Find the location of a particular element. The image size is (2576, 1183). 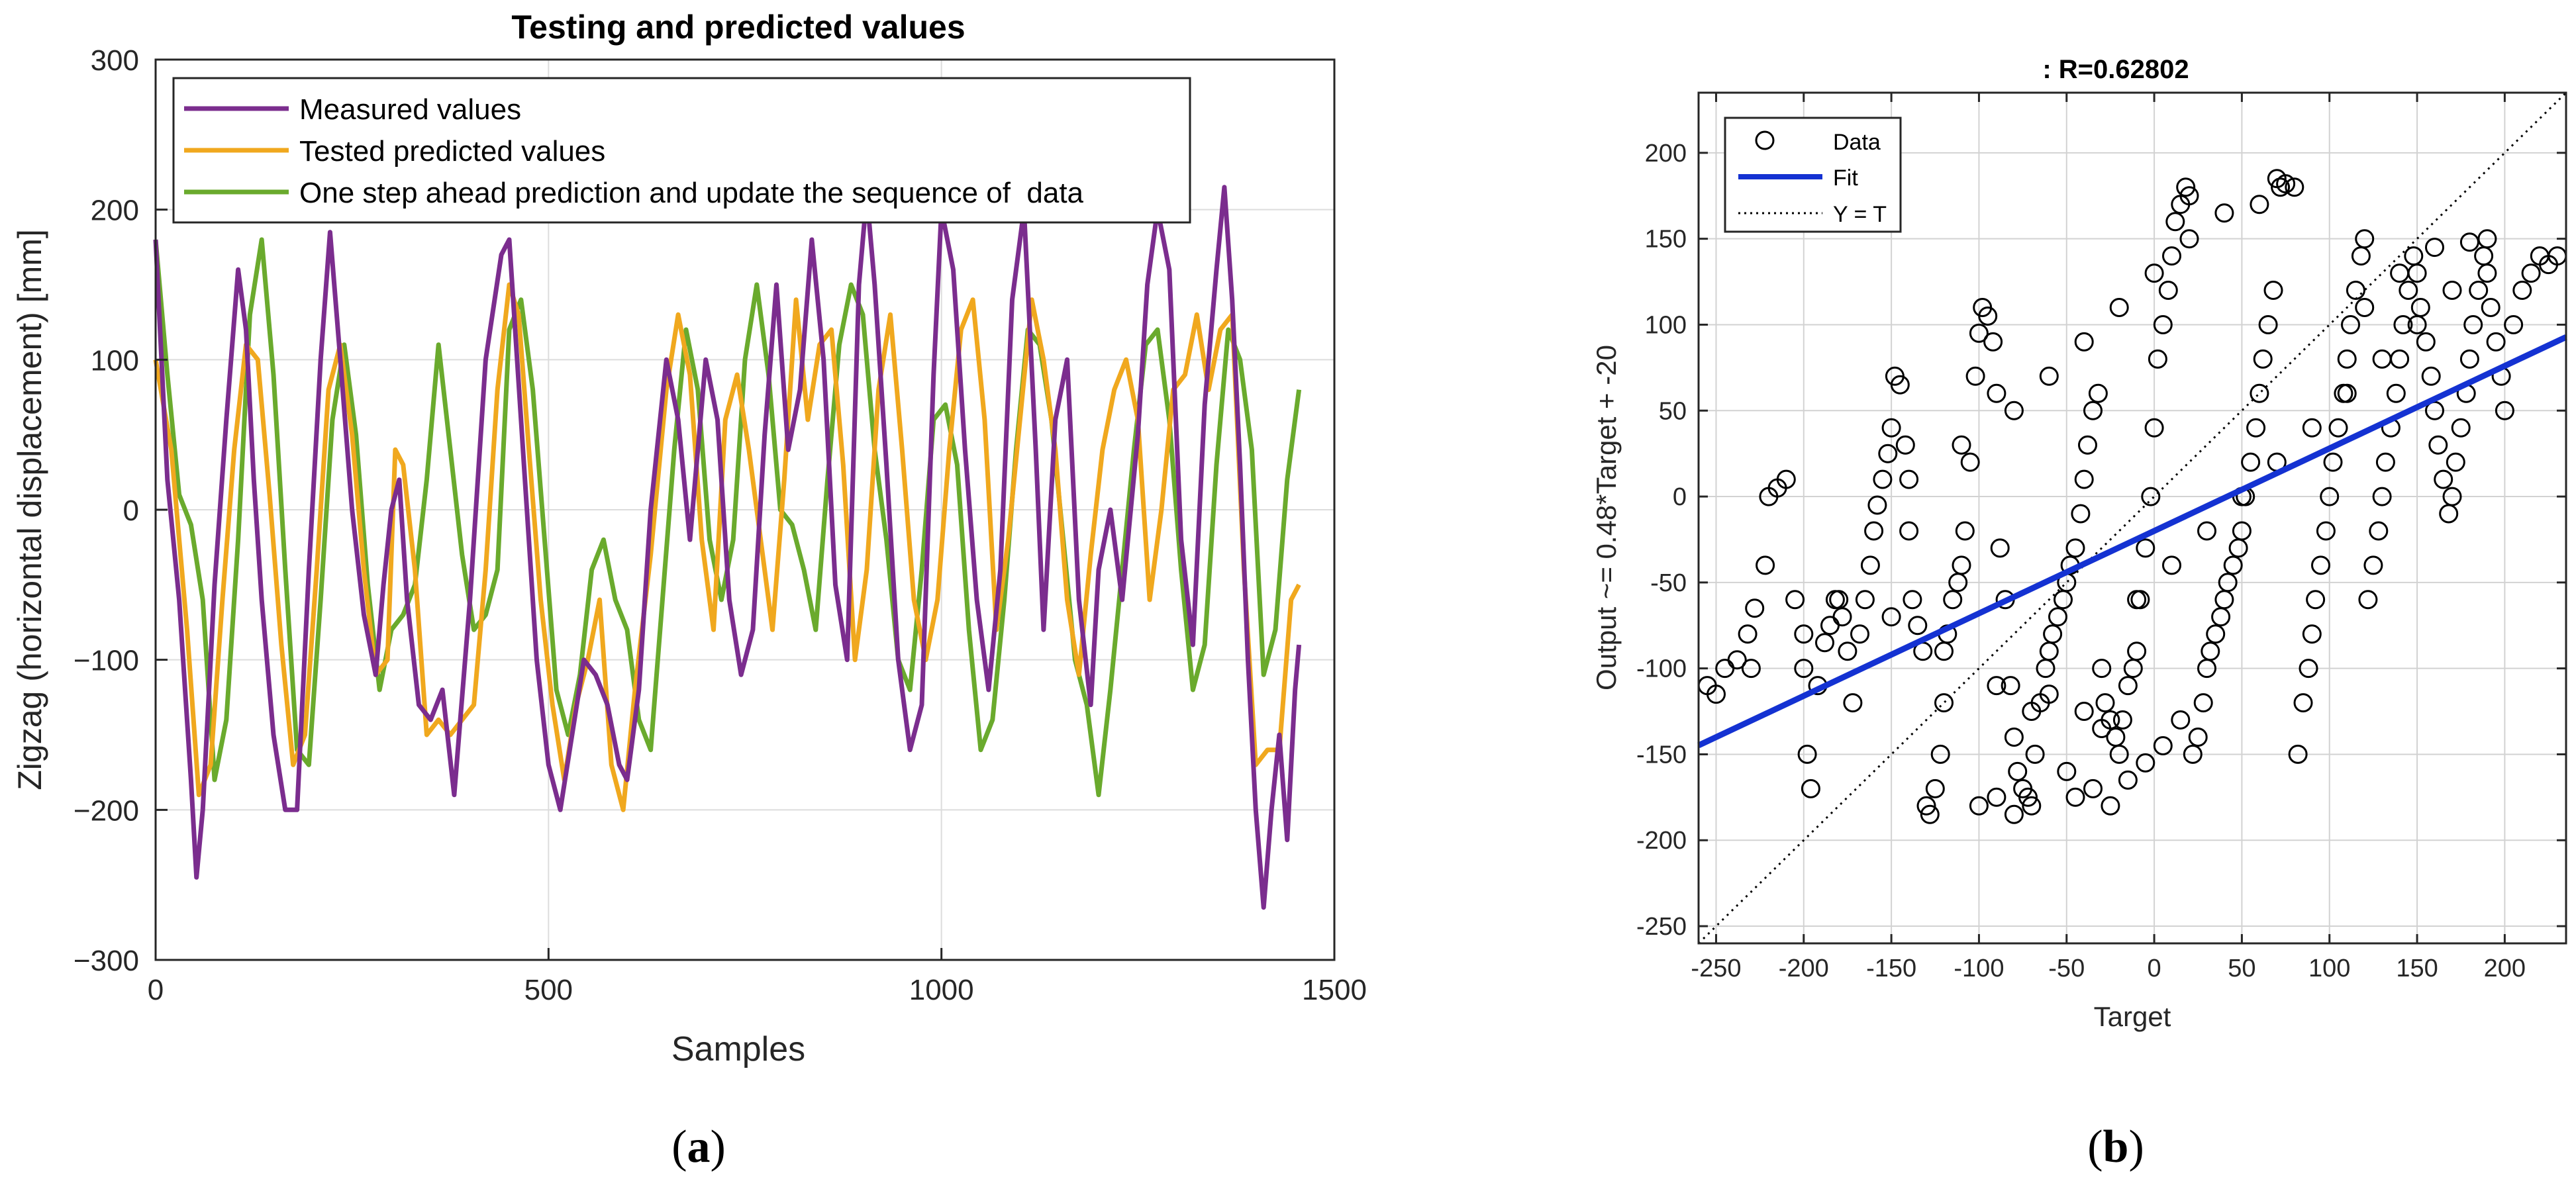

chart-b-ytick-label: -100 is located at coordinates (1661, 669).